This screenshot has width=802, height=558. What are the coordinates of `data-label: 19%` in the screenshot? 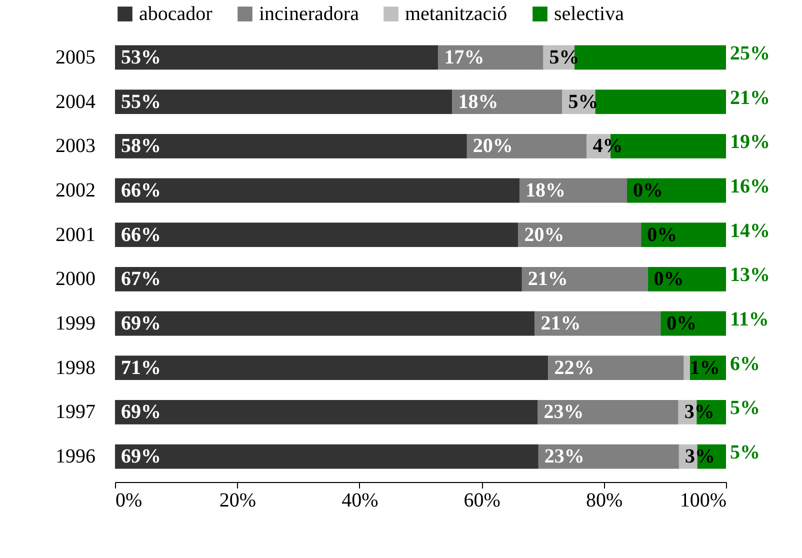 It's located at (750, 142).